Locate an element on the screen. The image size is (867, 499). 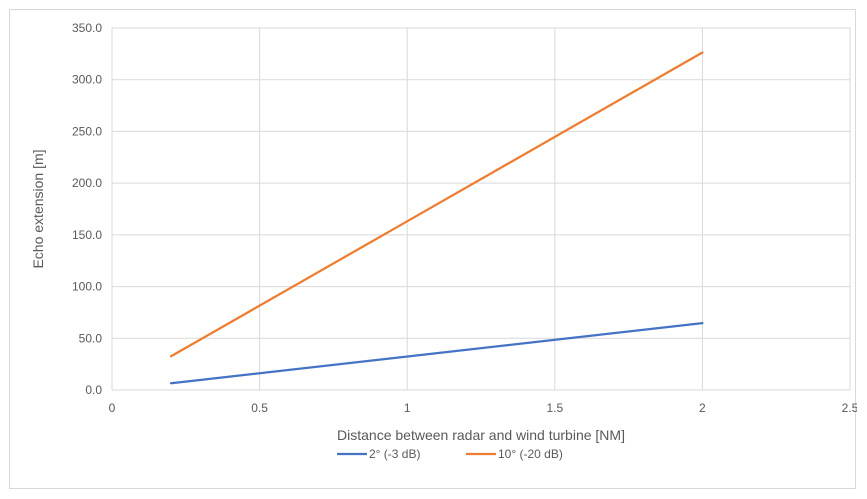
y-tick-label: 300.0 is located at coordinates (87, 80).